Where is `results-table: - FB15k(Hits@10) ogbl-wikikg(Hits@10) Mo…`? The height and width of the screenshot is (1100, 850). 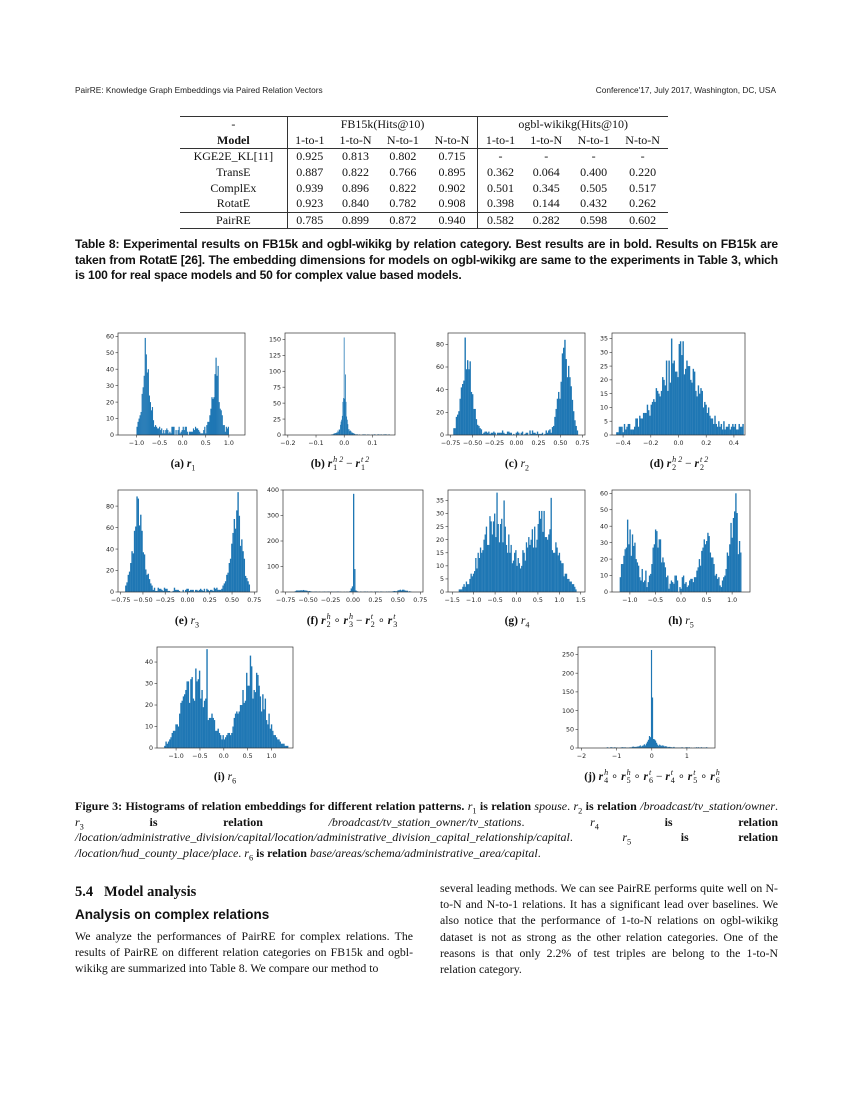 results-table: - FB15k(Hits@10) ogbl-wikikg(Hits@10) Mo… is located at coordinates (424, 172).